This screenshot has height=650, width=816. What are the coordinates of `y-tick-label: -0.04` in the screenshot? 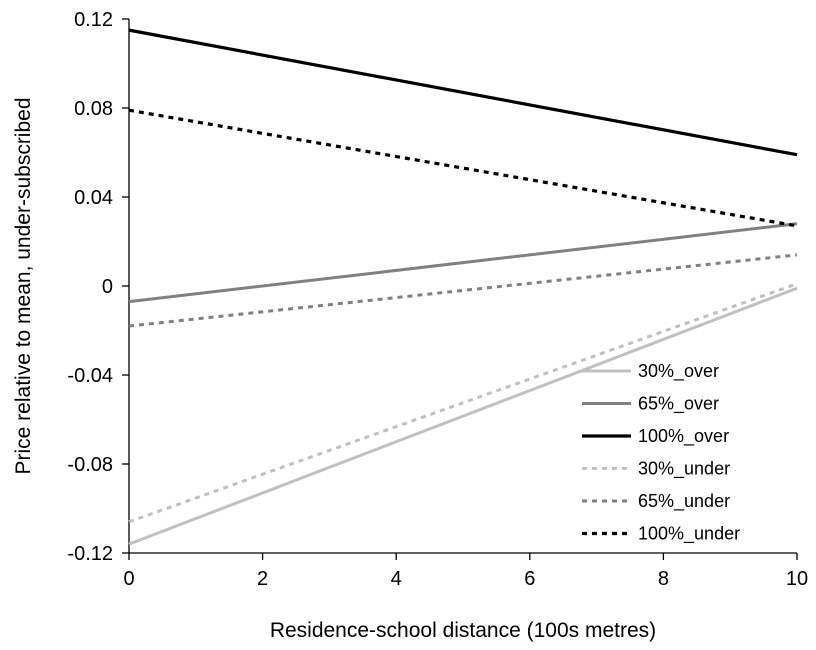 It's located at (90, 376).